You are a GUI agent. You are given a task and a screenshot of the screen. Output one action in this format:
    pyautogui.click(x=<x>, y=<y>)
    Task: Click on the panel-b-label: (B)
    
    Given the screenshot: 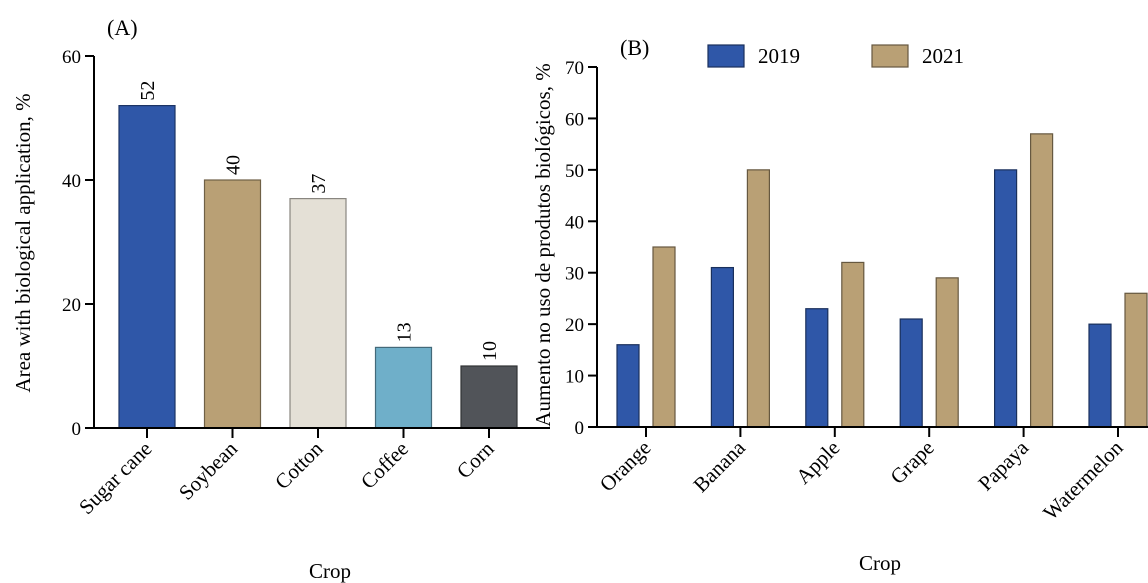 What is the action you would take?
    pyautogui.click(x=634, y=47)
    